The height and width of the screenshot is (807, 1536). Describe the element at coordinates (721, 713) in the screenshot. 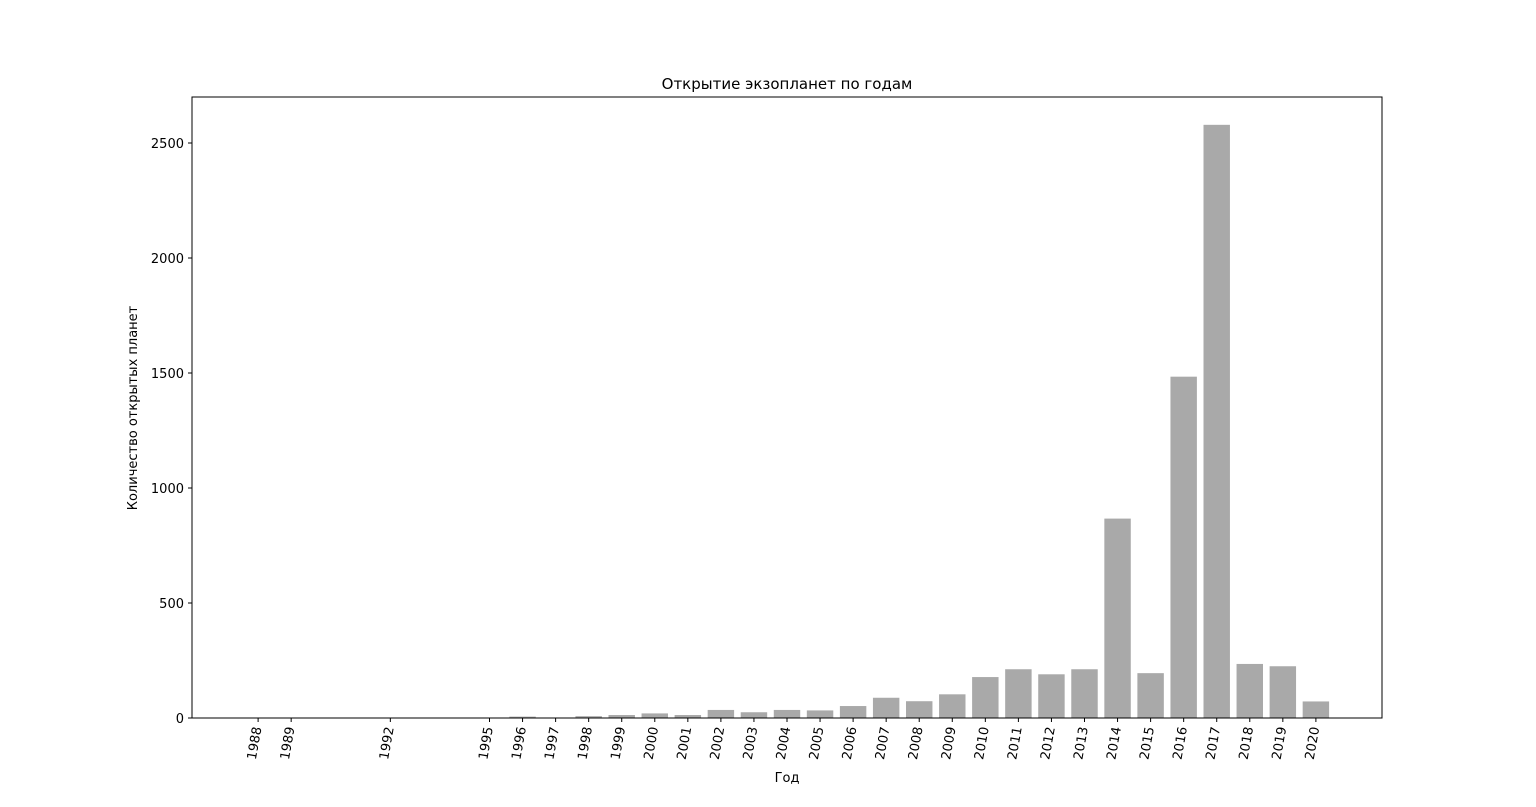

I see `bar-2002` at that location.